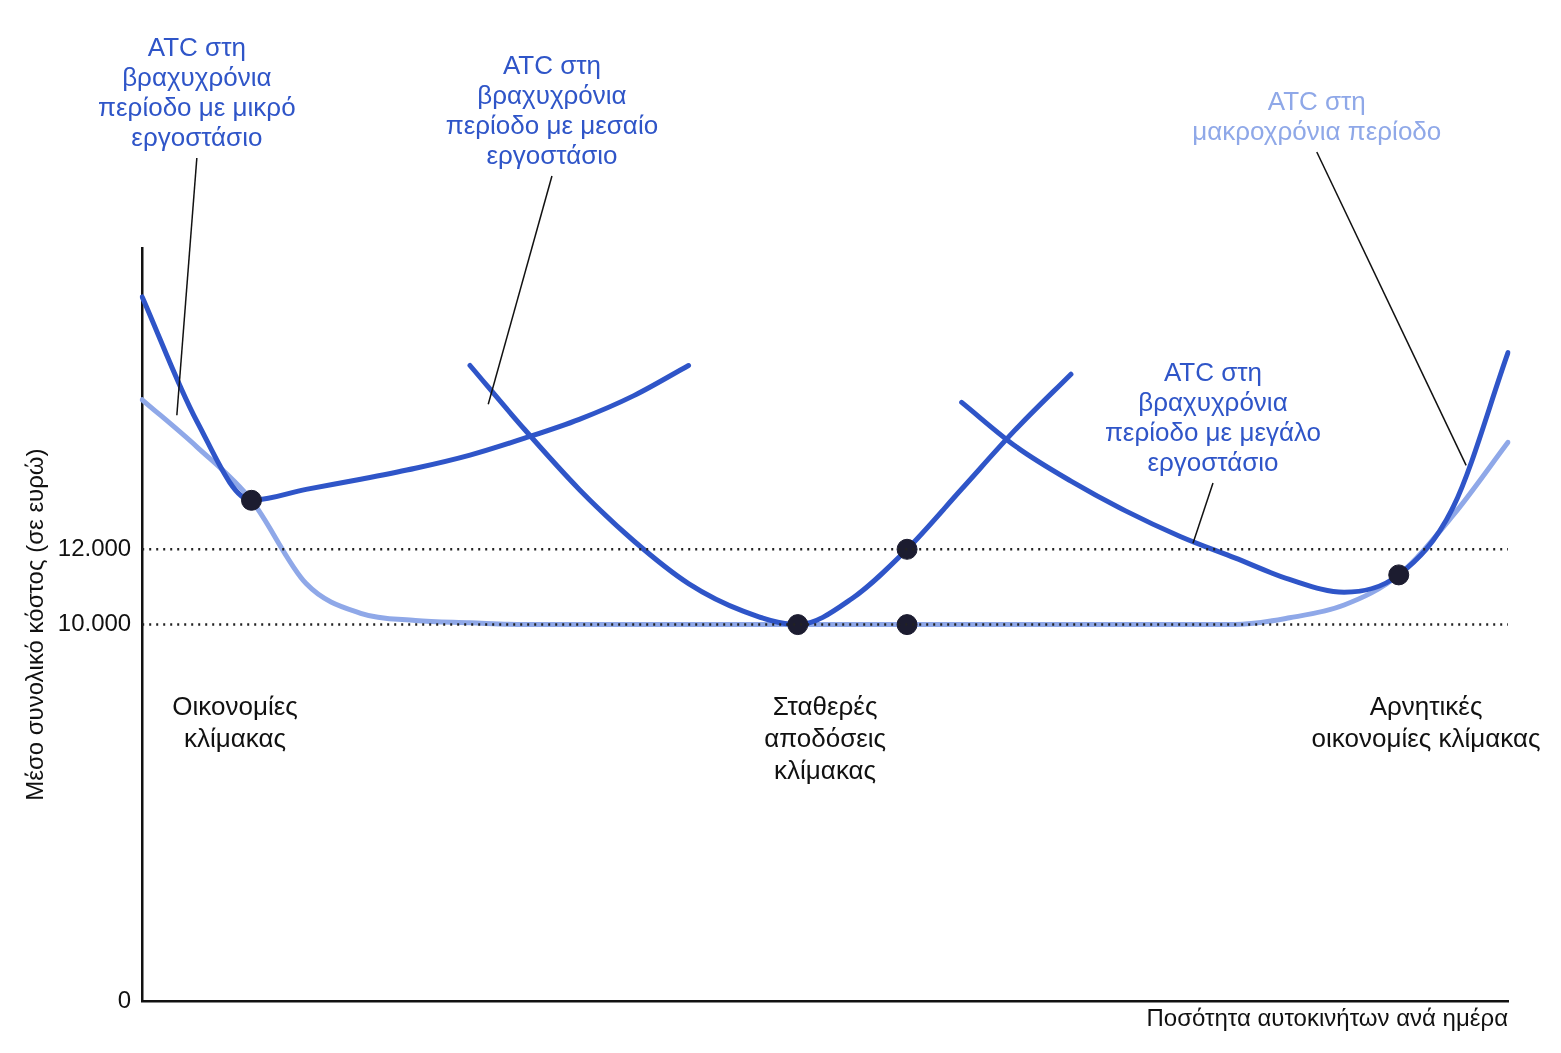  Describe the element at coordinates (1327, 1018) in the screenshot. I see `x-axis-title: Ποσότητα αυτοκινήτων ανά ημέρα` at that location.